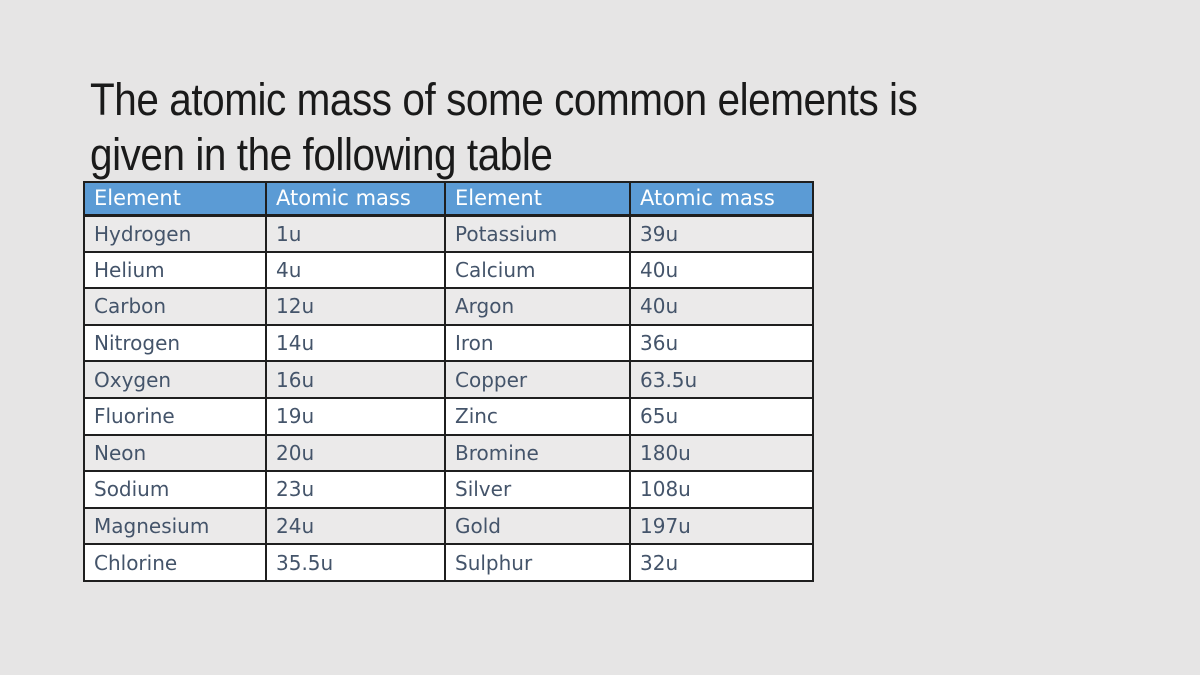 The width and height of the screenshot is (1200, 675). Describe the element at coordinates (321, 154) in the screenshot. I see `slide-title-line-2: given in the following table` at that location.